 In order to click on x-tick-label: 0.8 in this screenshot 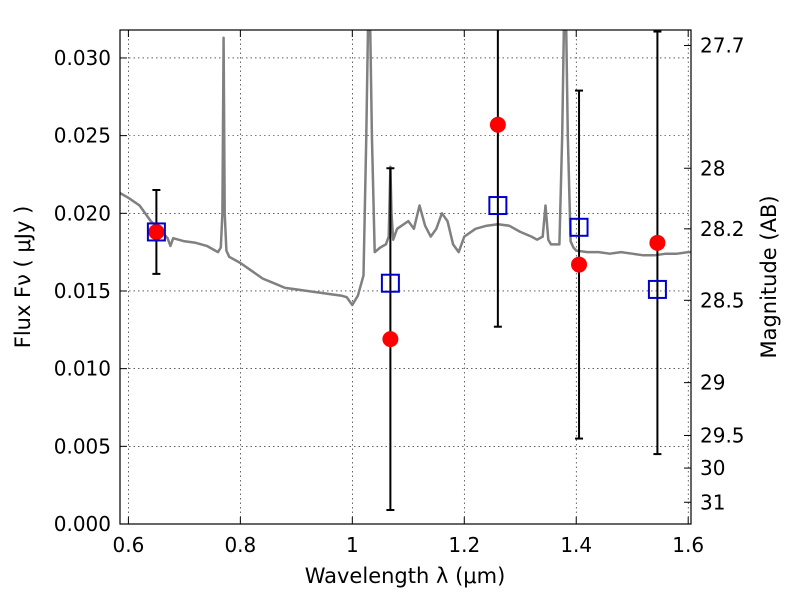, I will do `click(240, 545)`.